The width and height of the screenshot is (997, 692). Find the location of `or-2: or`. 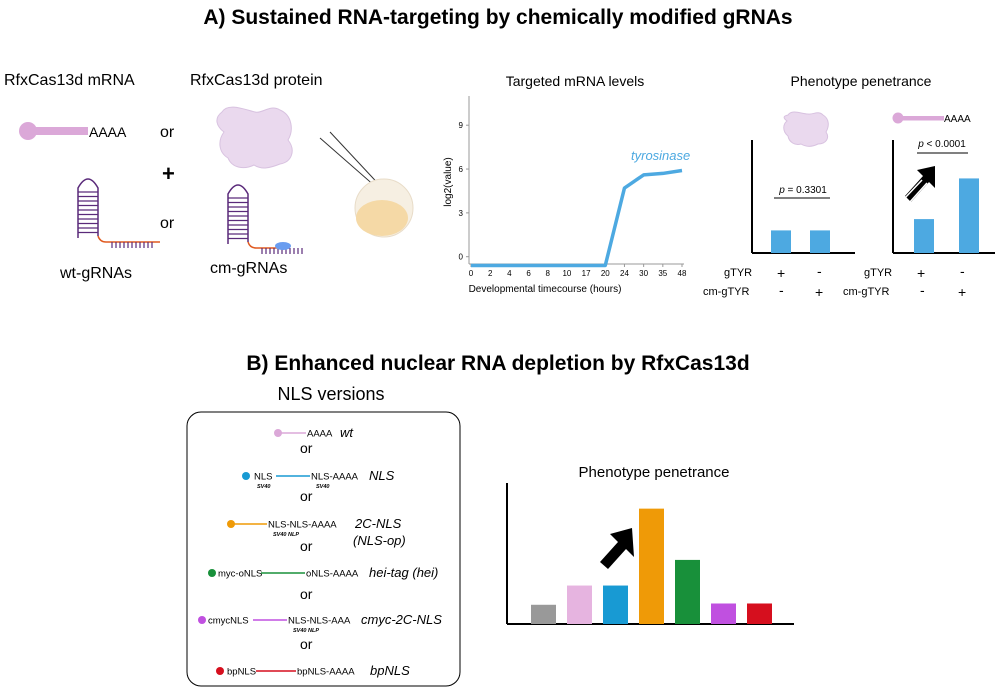

or-2: or is located at coordinates (167, 223).